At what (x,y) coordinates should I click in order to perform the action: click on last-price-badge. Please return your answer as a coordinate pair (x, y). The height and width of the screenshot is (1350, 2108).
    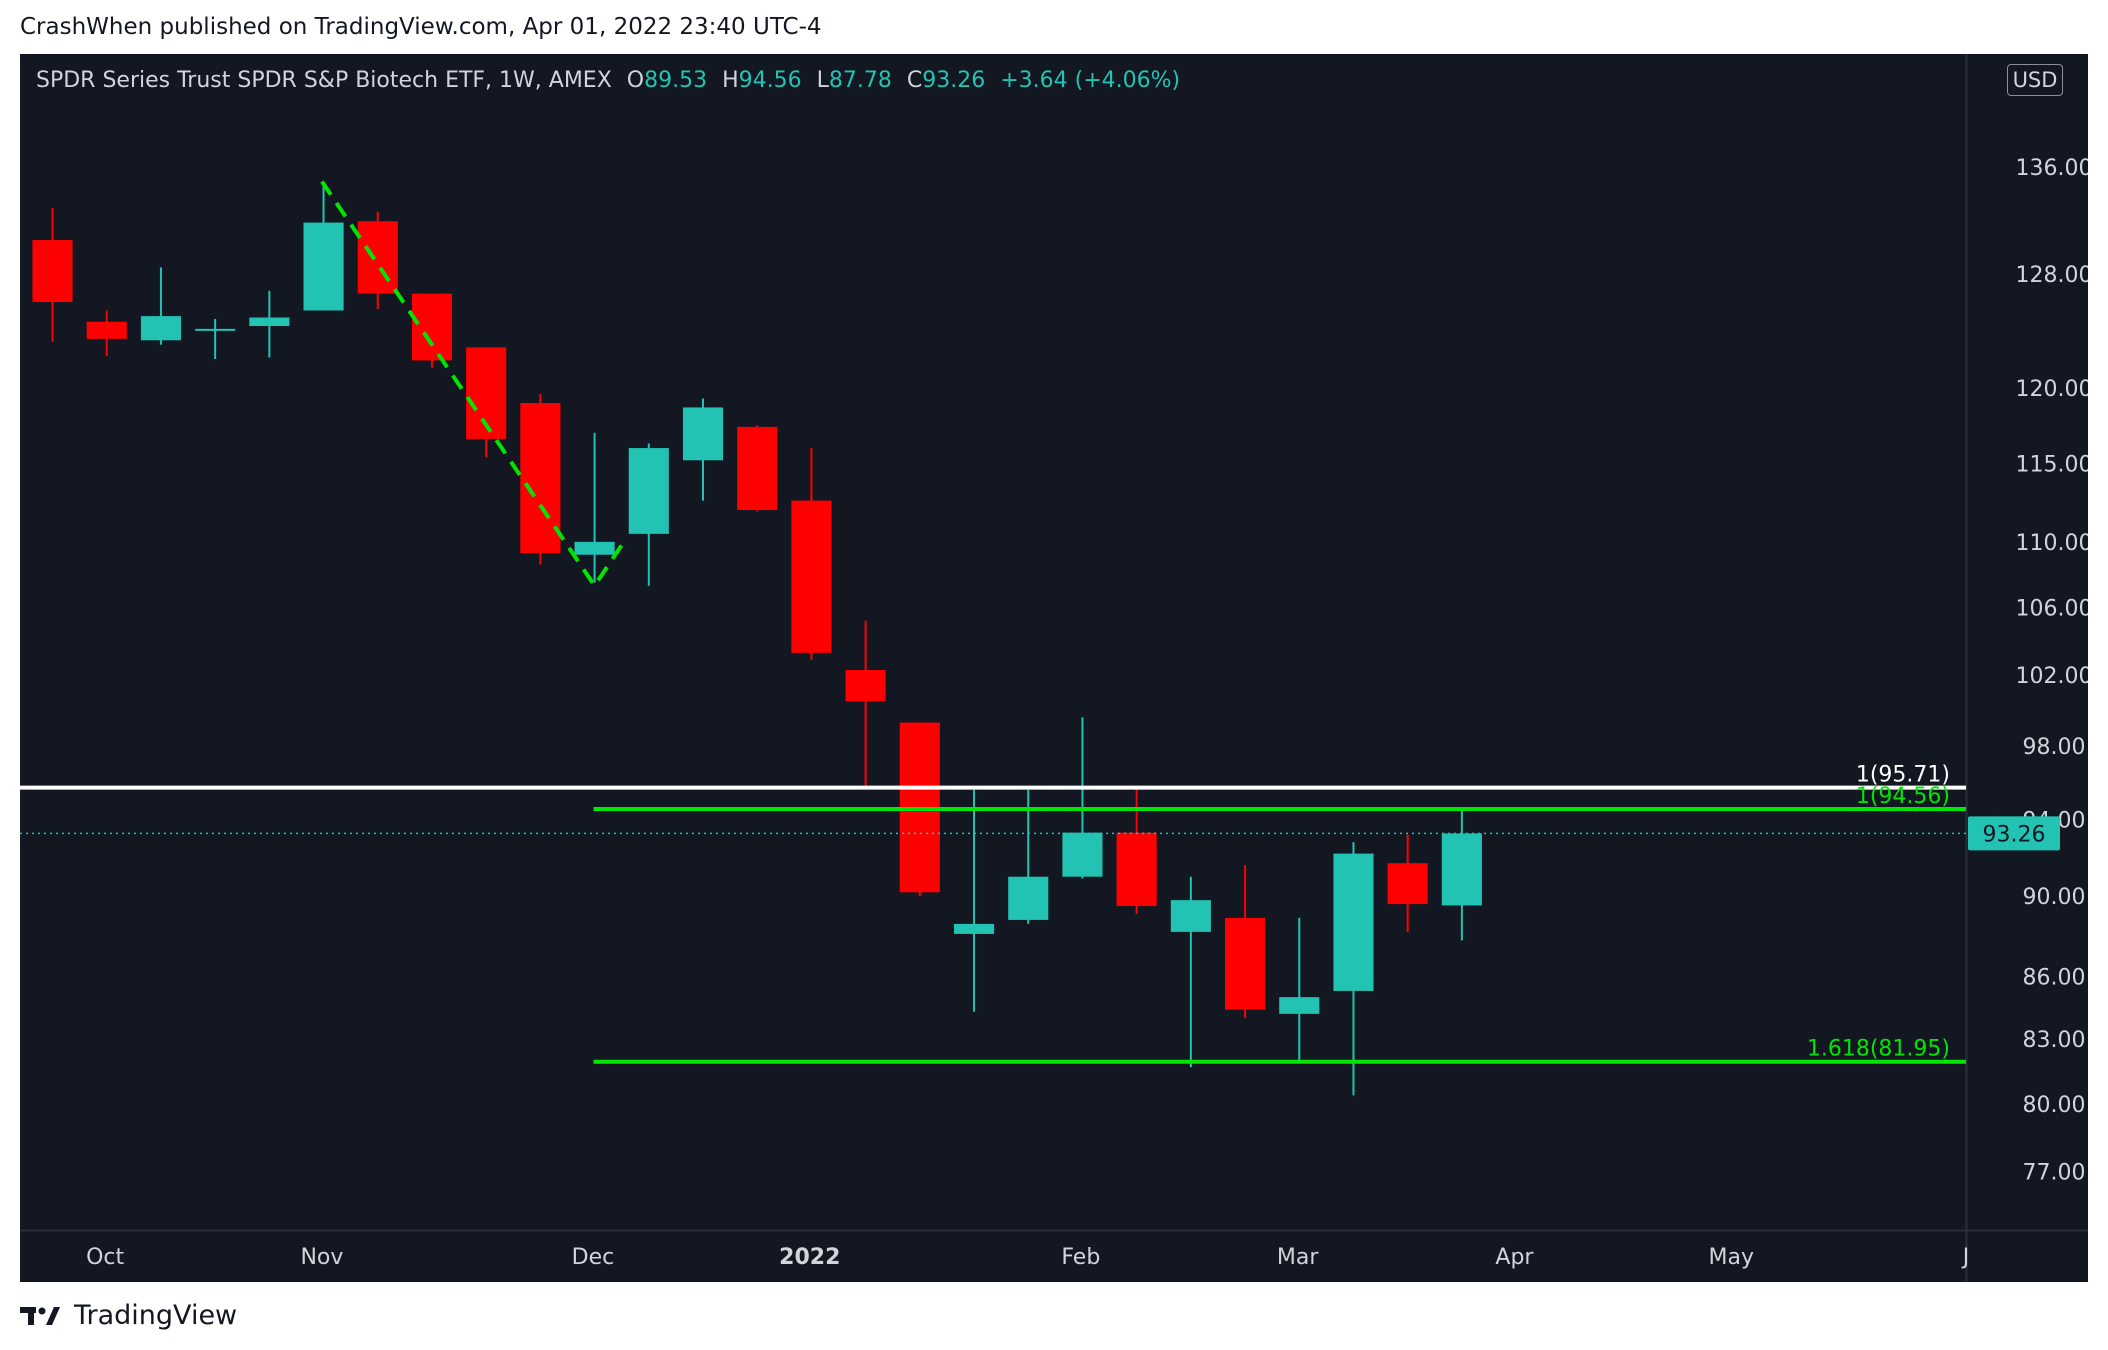
    Looking at the image, I should click on (2014, 833).